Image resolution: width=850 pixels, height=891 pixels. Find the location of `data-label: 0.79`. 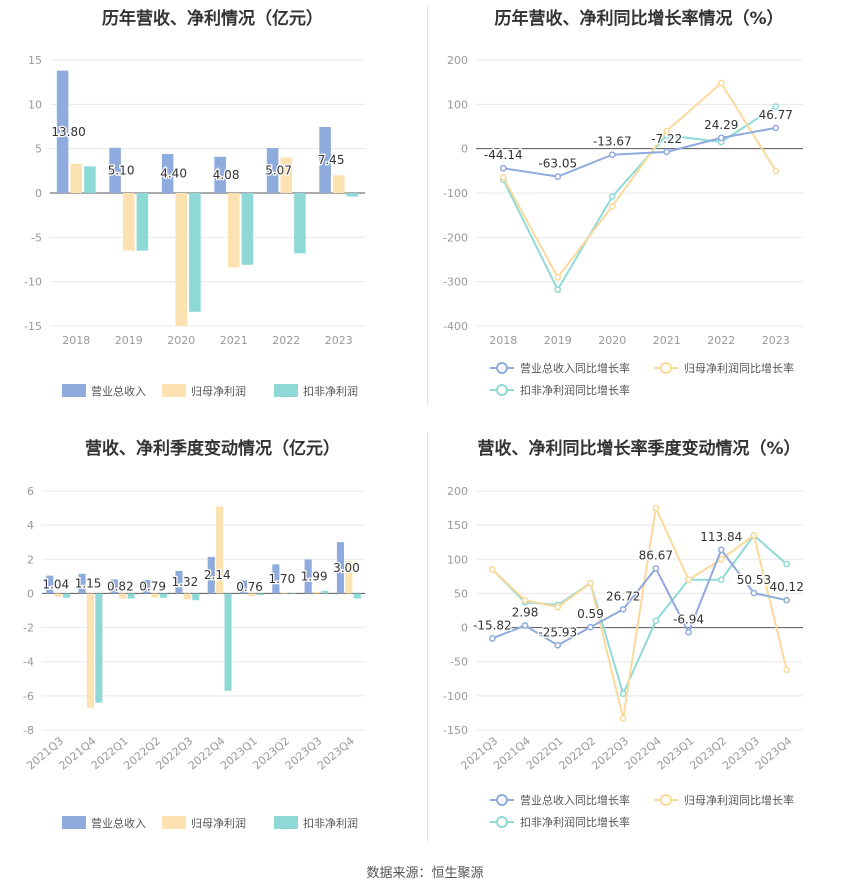

data-label: 0.79 is located at coordinates (152, 587).